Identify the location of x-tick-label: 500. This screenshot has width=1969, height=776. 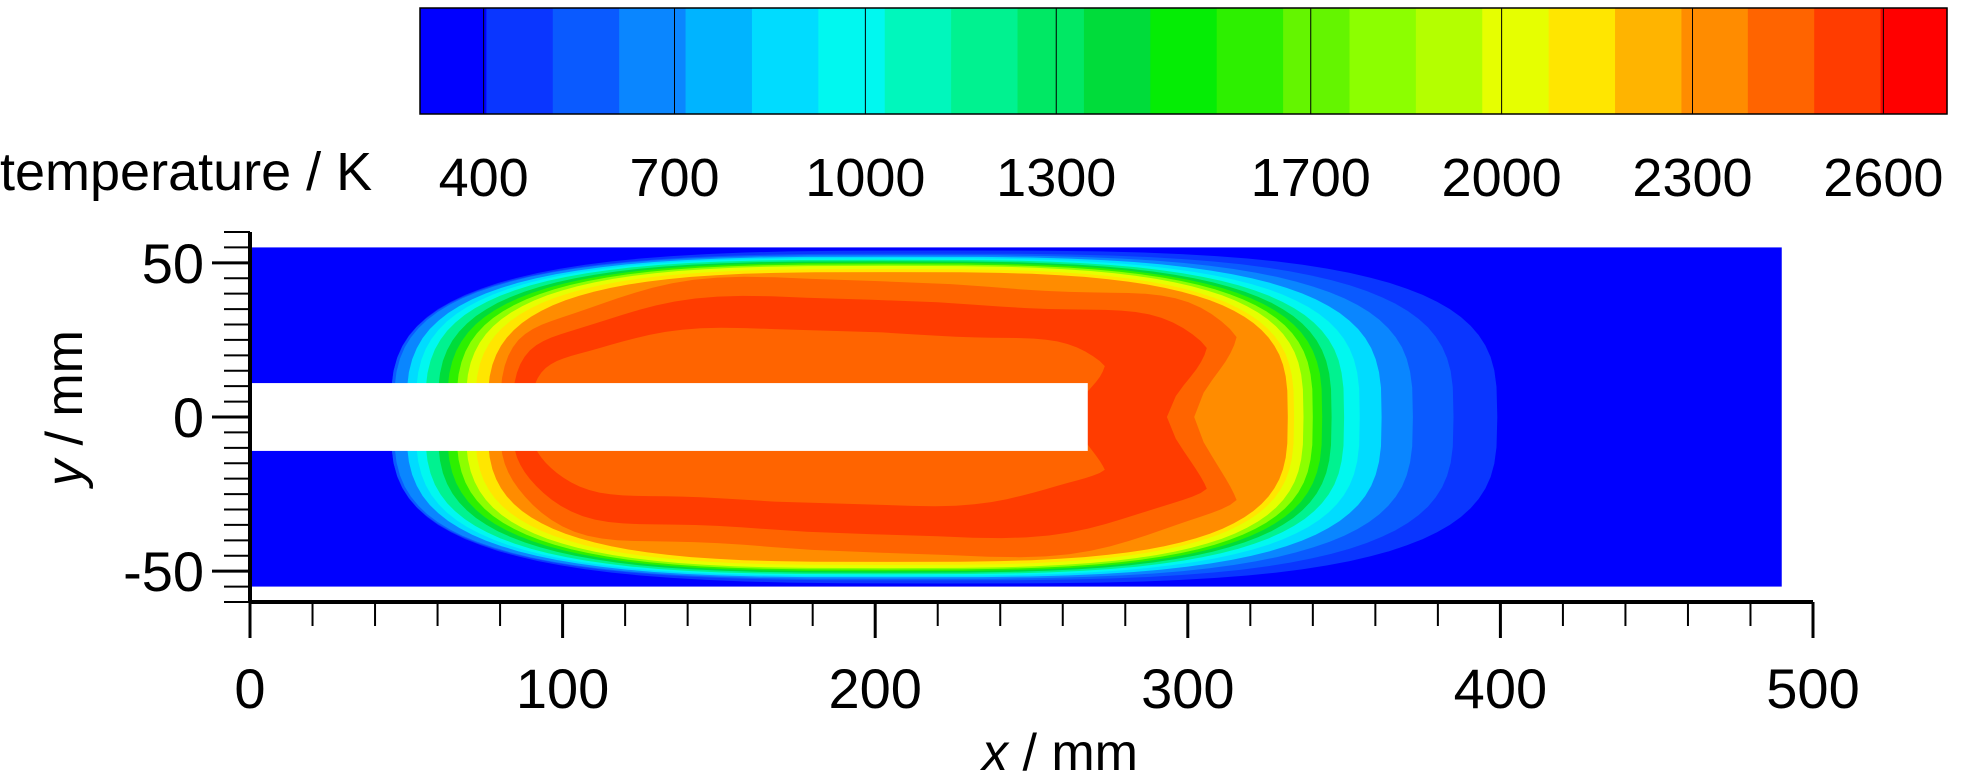
(1812, 688).